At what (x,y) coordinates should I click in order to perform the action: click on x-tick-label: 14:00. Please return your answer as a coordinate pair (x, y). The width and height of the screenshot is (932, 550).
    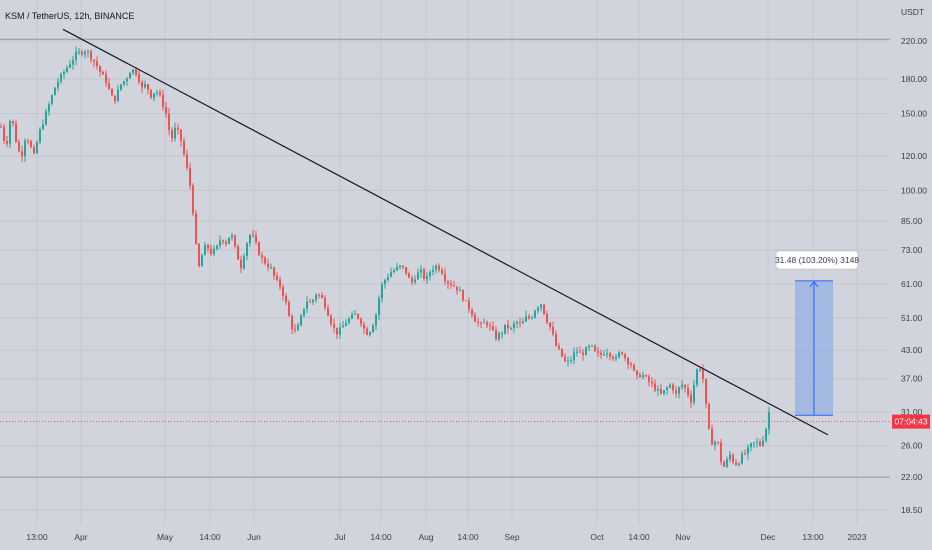
    Looking at the image, I should click on (381, 537).